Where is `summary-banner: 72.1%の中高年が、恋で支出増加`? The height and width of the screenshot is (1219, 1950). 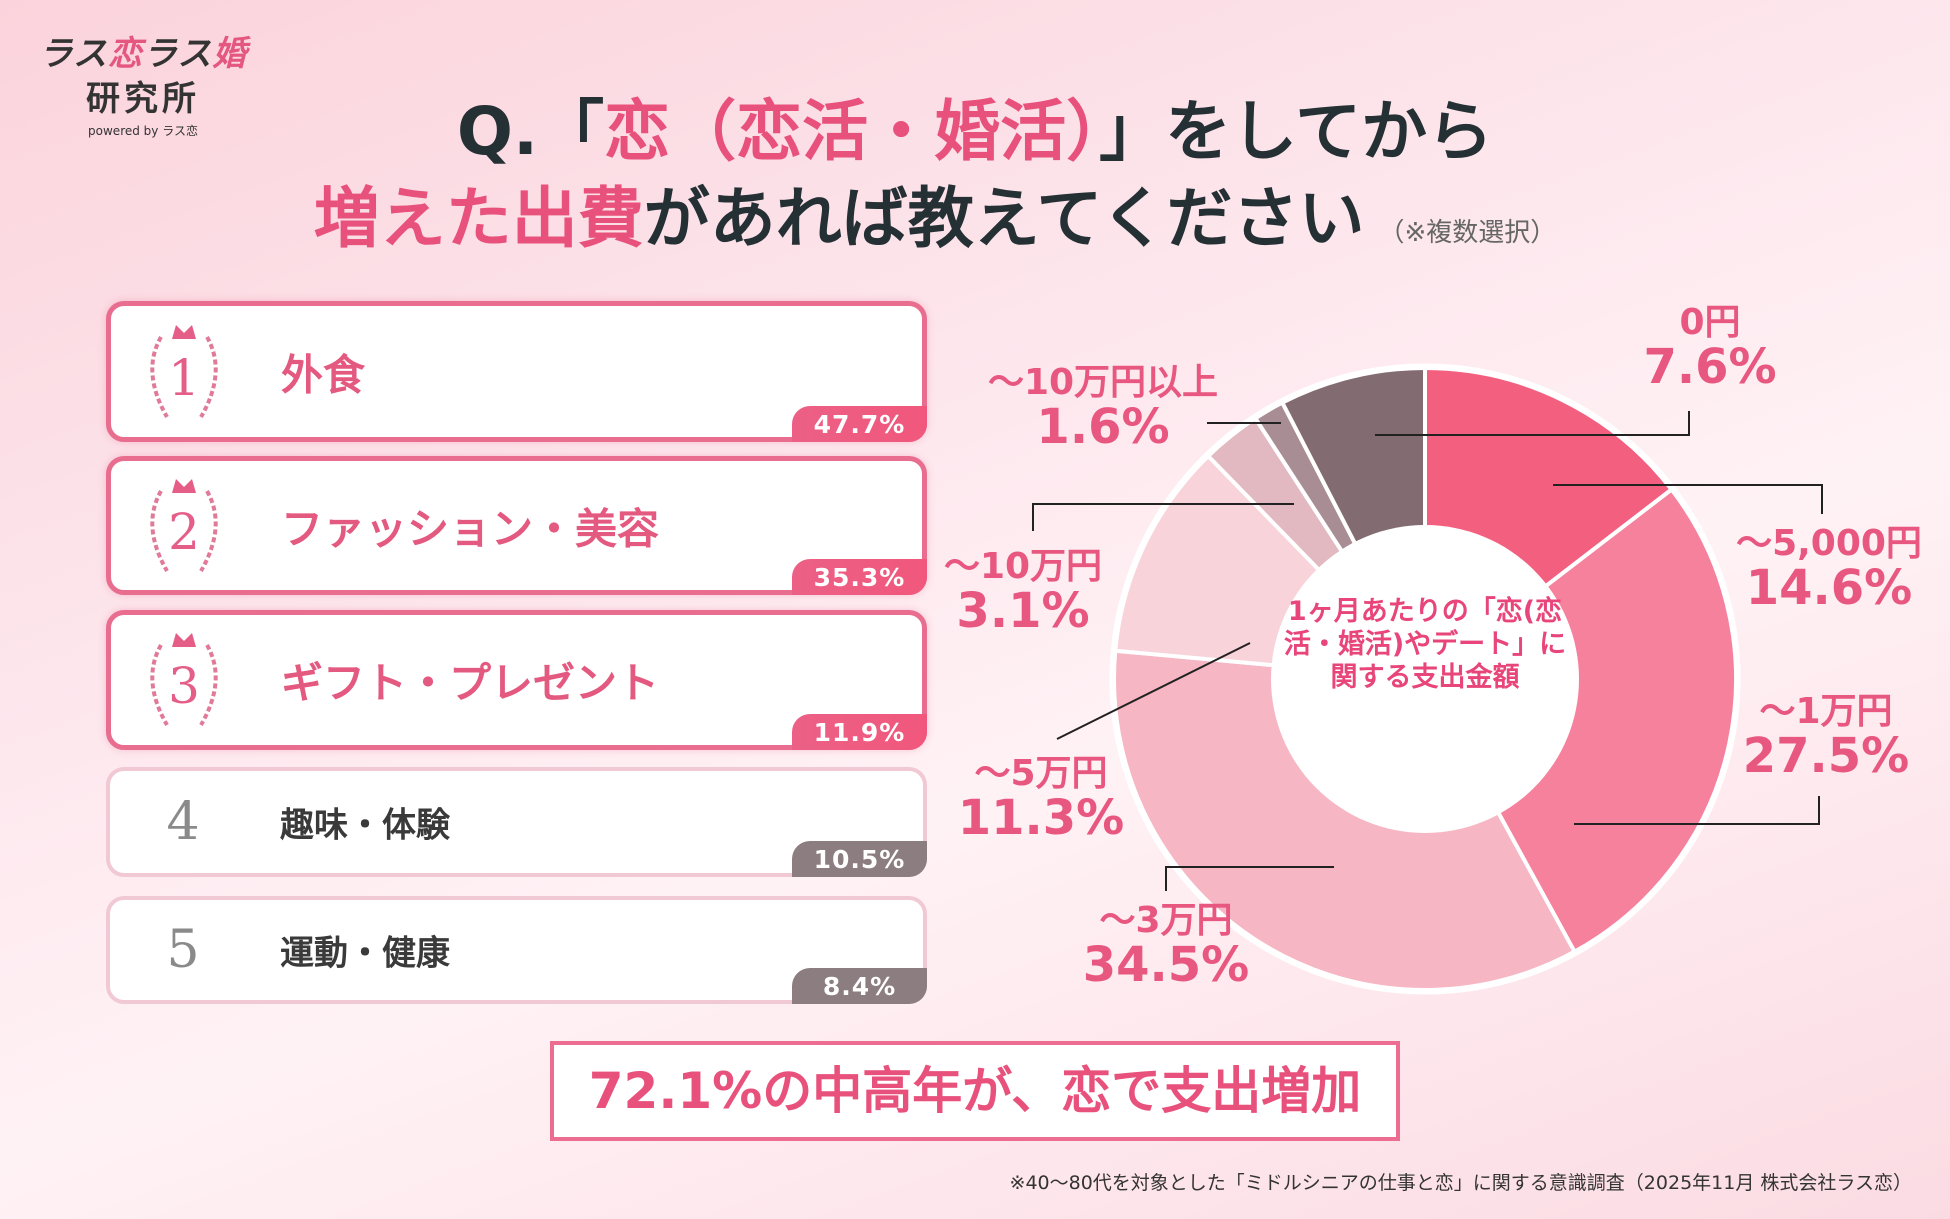
summary-banner: 72.1%の中高年が、恋で支出増加 is located at coordinates (975, 1091).